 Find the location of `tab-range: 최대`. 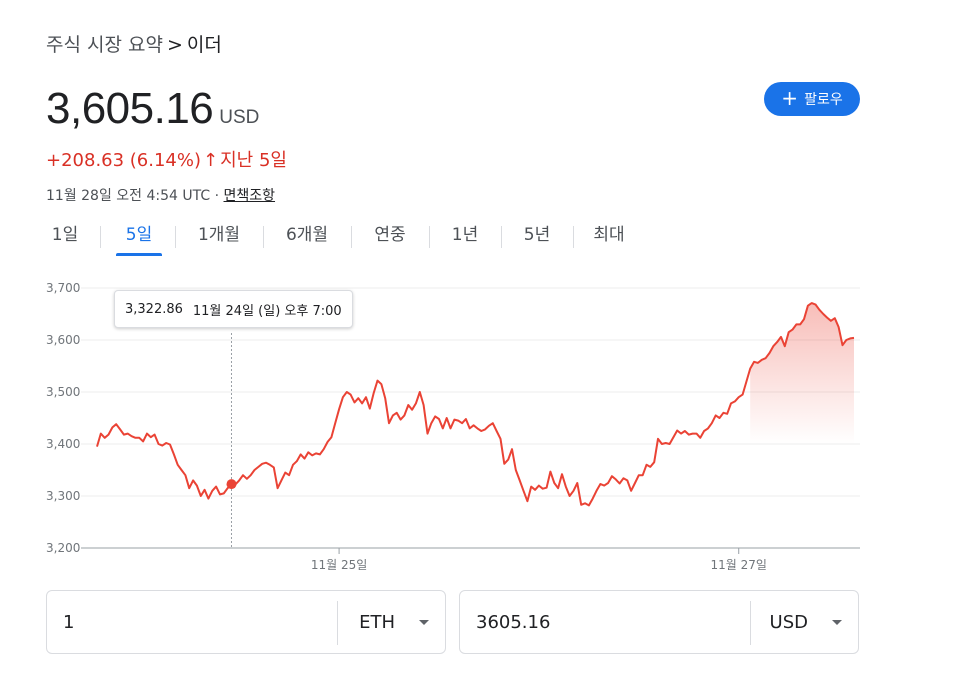

tab-range: 최대 is located at coordinates (609, 235).